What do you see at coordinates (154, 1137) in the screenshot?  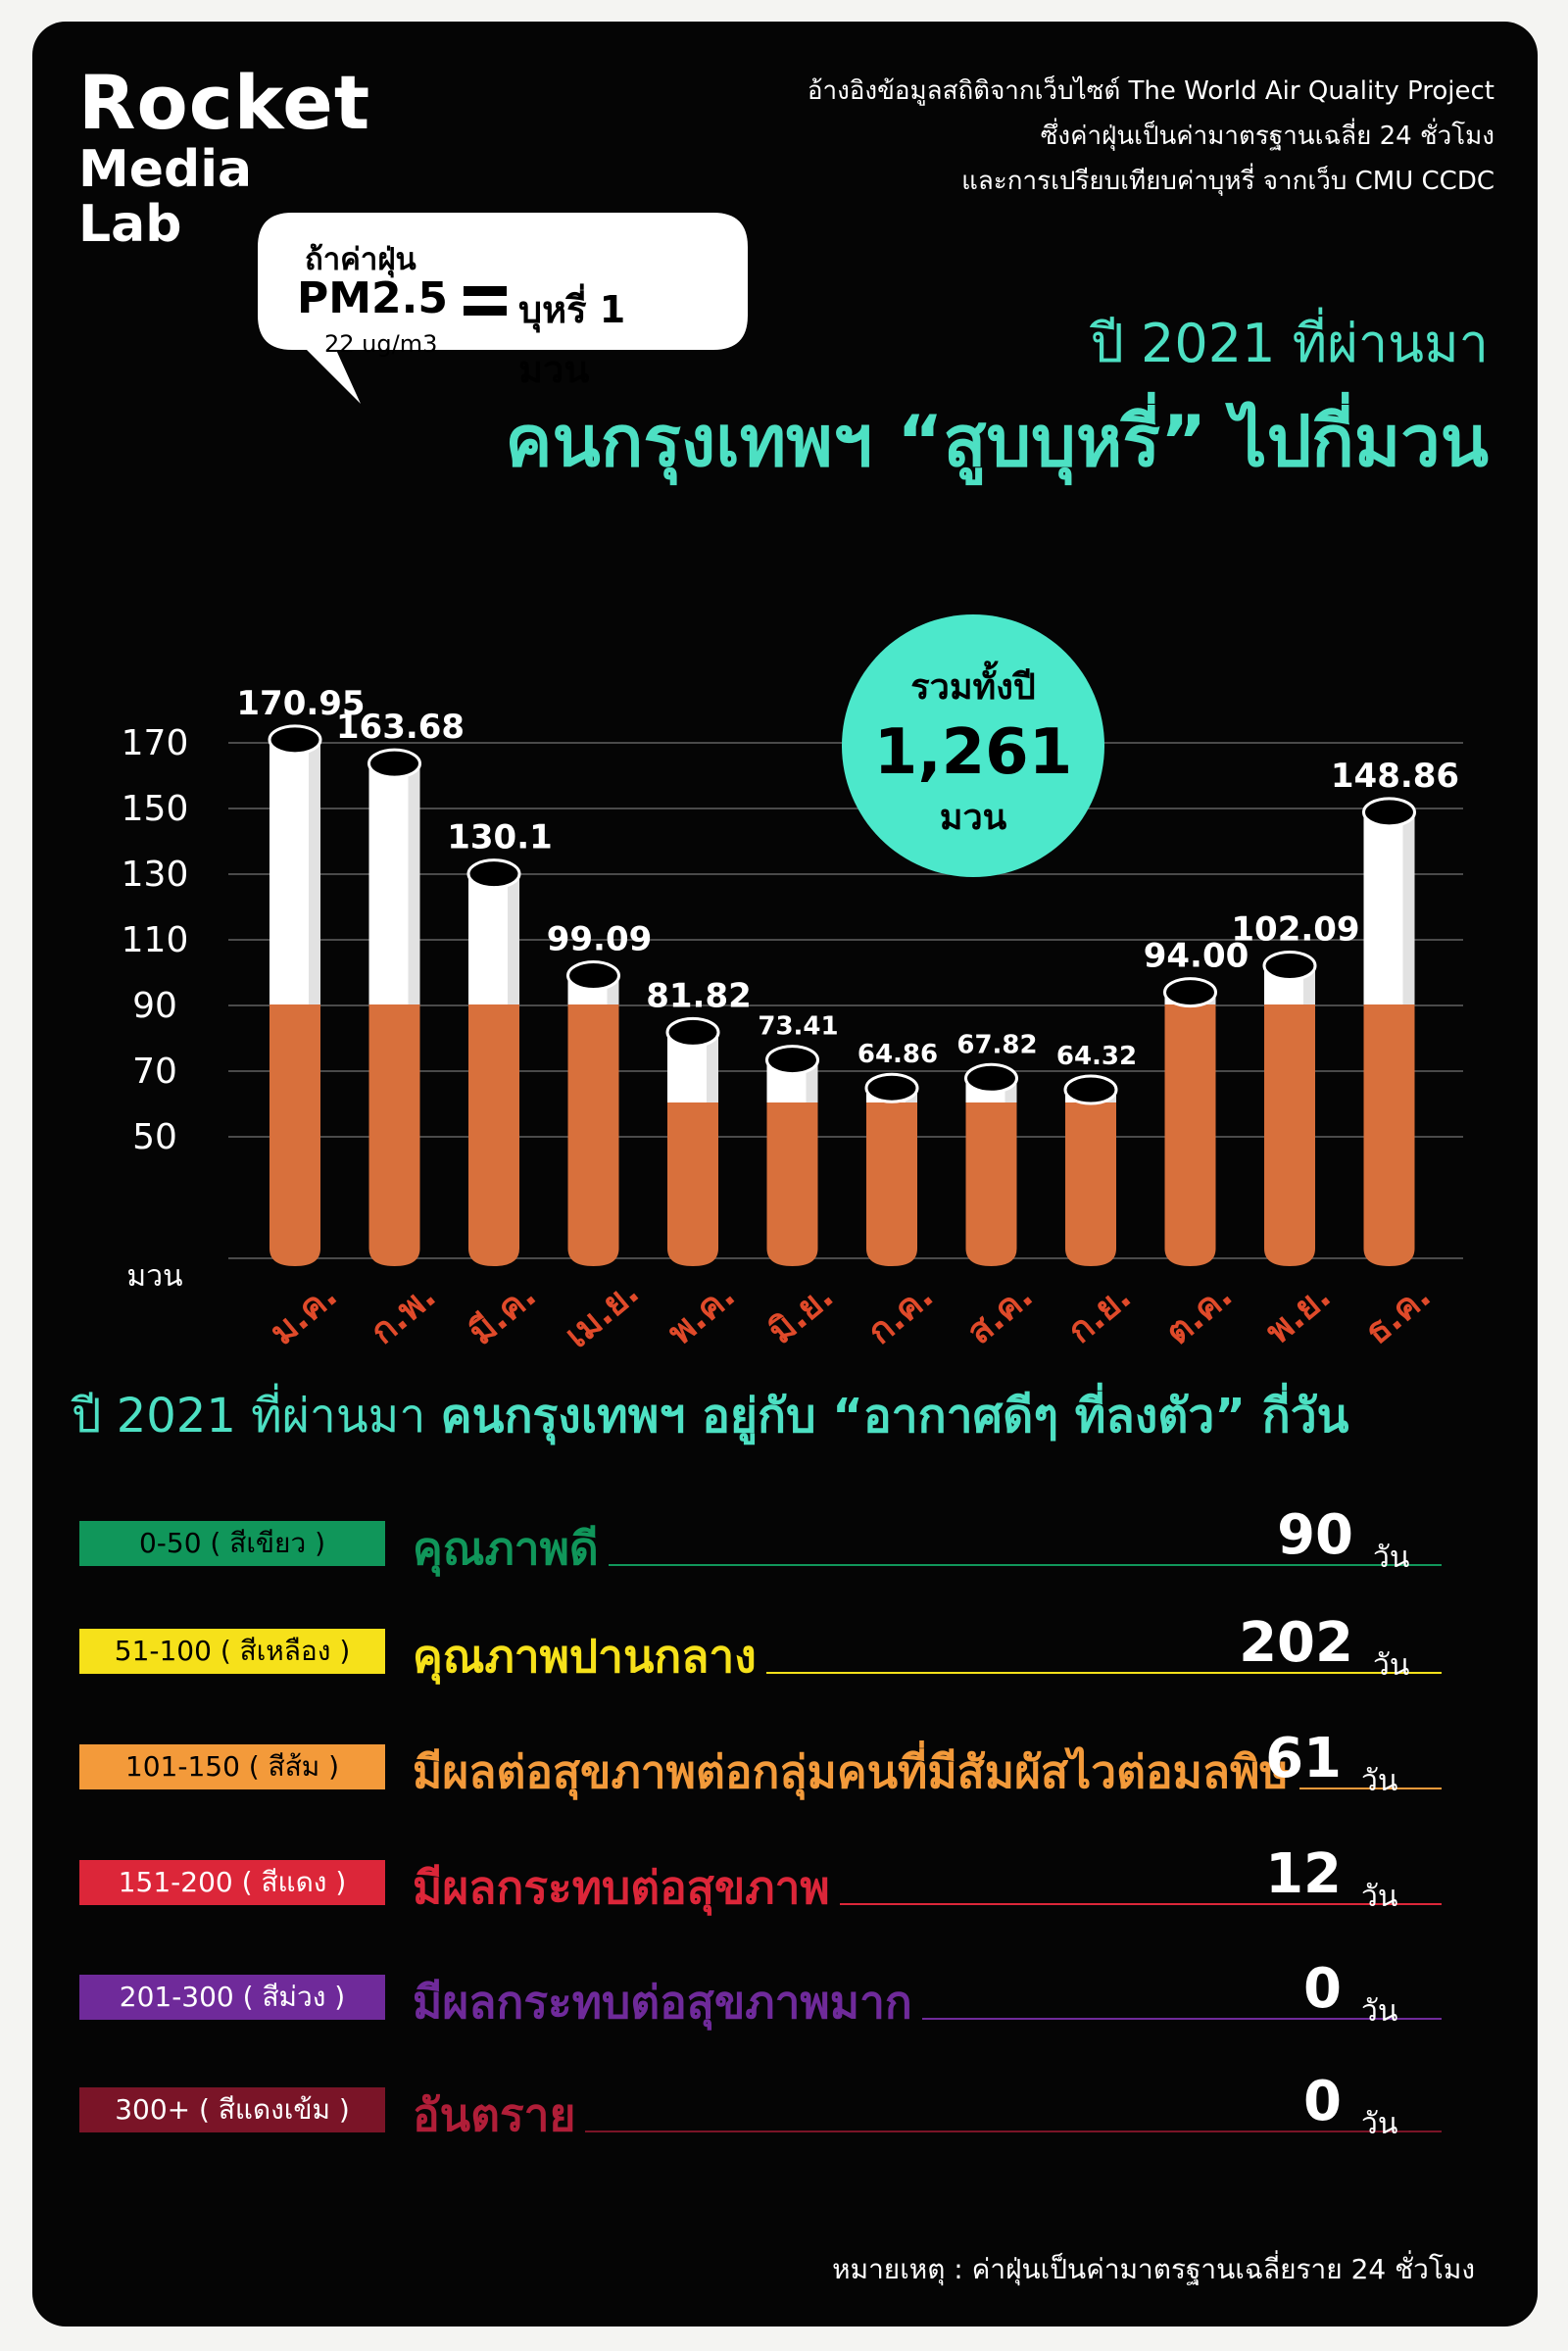 I see `y-tick-label: 50` at bounding box center [154, 1137].